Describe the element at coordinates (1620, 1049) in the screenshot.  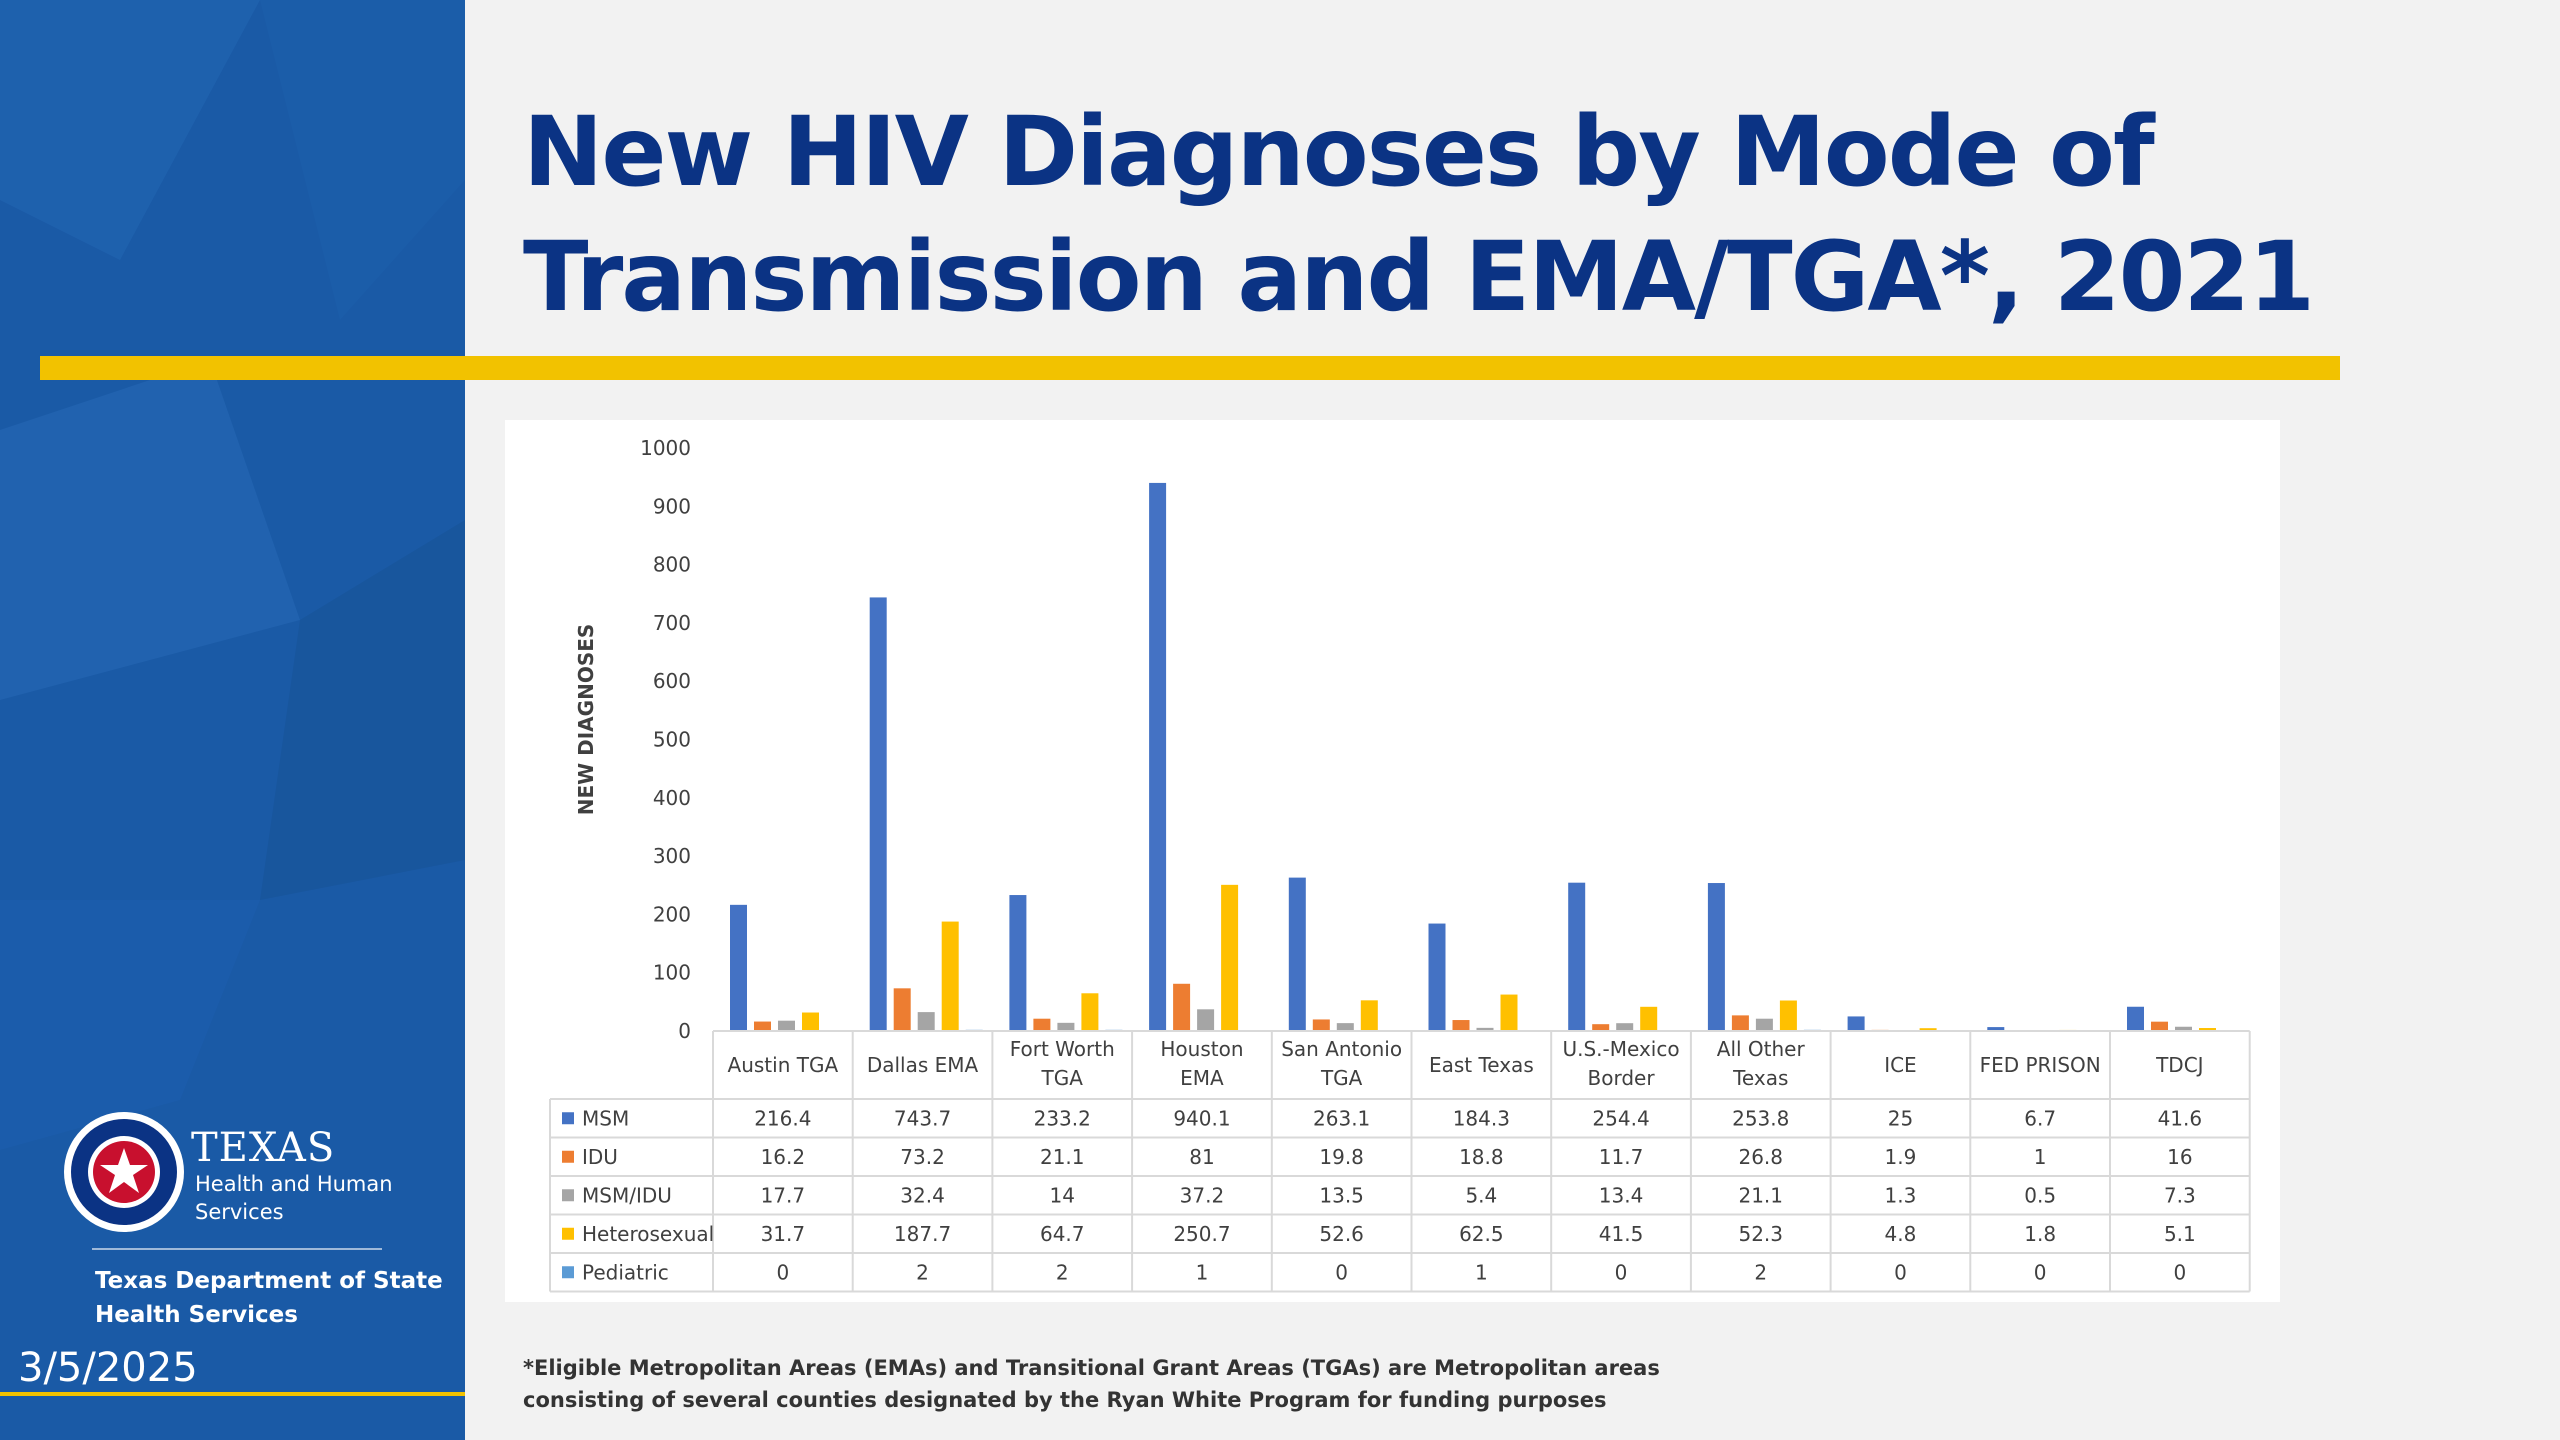
I see `x-category-label-line-1: U.S.-Mexico` at that location.